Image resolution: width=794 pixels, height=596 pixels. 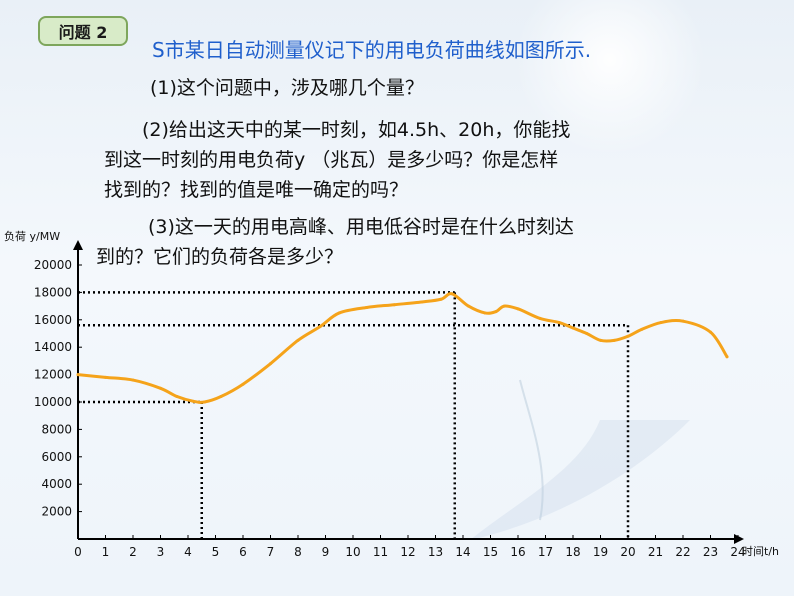 I want to click on y-tick-label: 2000, so click(x=56, y=512).